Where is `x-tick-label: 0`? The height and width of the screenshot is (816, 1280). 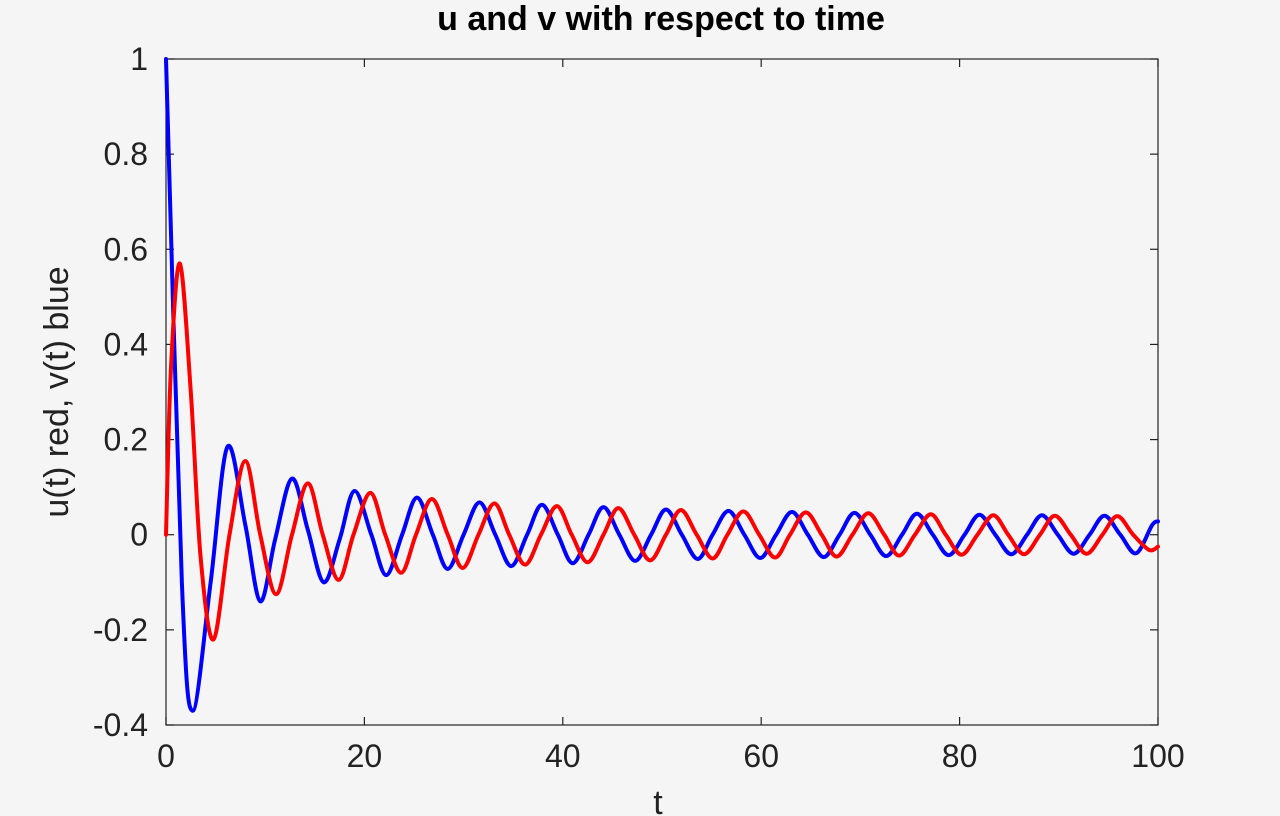
x-tick-label: 0 is located at coordinates (166, 756).